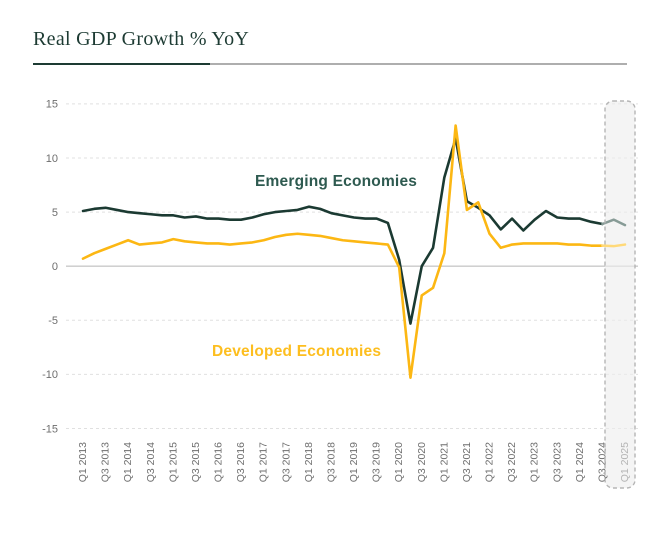  Describe the element at coordinates (106, 462) in the screenshot. I see `x-tick-label: Q3 2013` at that location.